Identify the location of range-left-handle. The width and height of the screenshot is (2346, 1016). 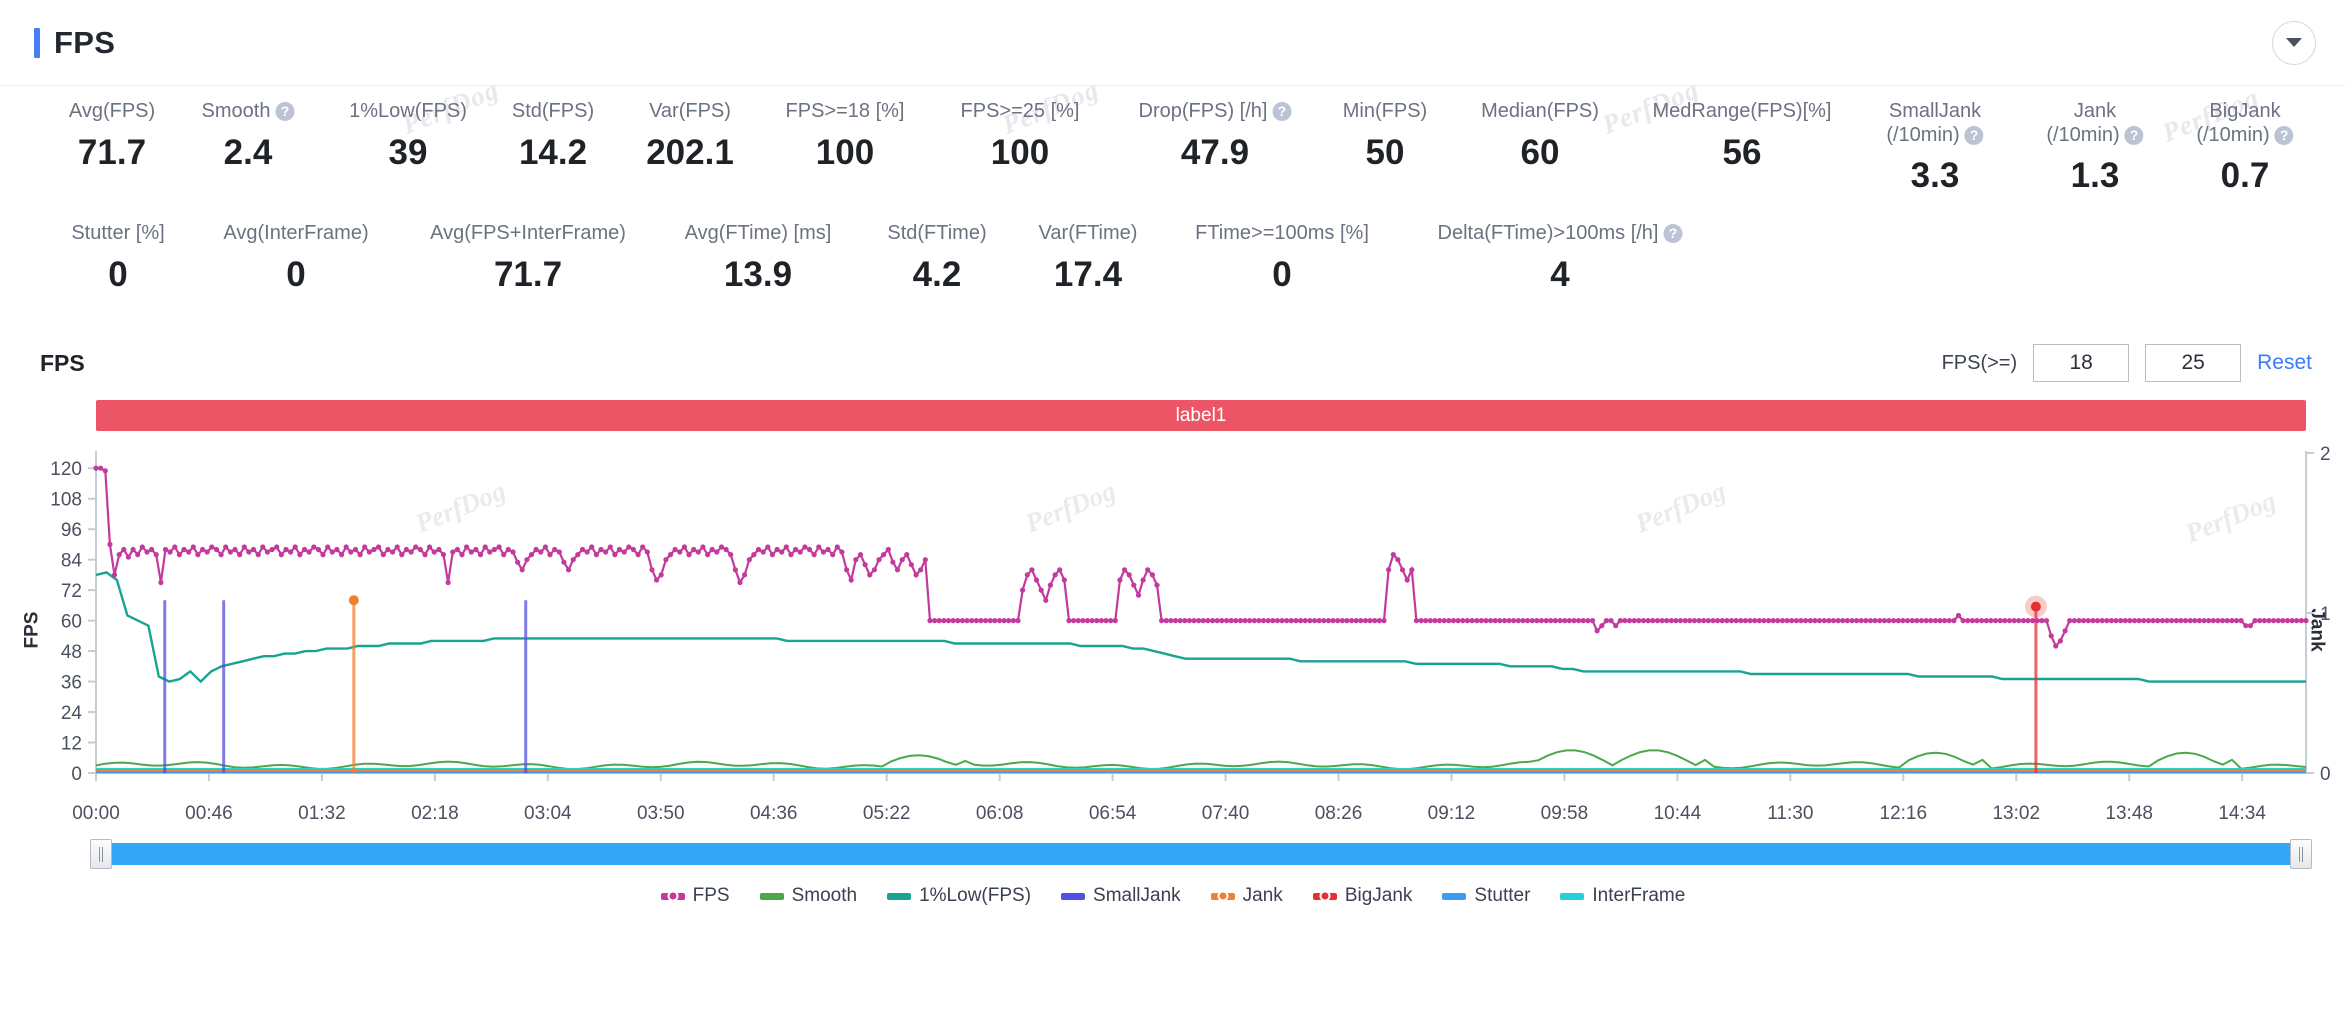
(101, 854).